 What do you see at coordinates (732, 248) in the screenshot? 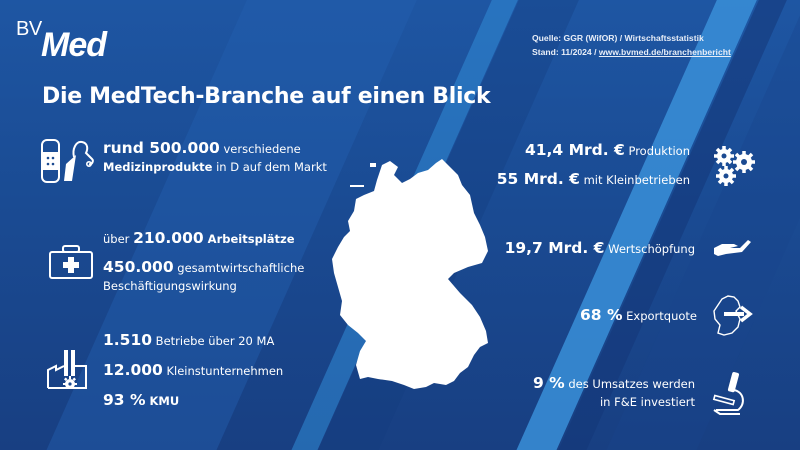
I see `hand-icon` at bounding box center [732, 248].